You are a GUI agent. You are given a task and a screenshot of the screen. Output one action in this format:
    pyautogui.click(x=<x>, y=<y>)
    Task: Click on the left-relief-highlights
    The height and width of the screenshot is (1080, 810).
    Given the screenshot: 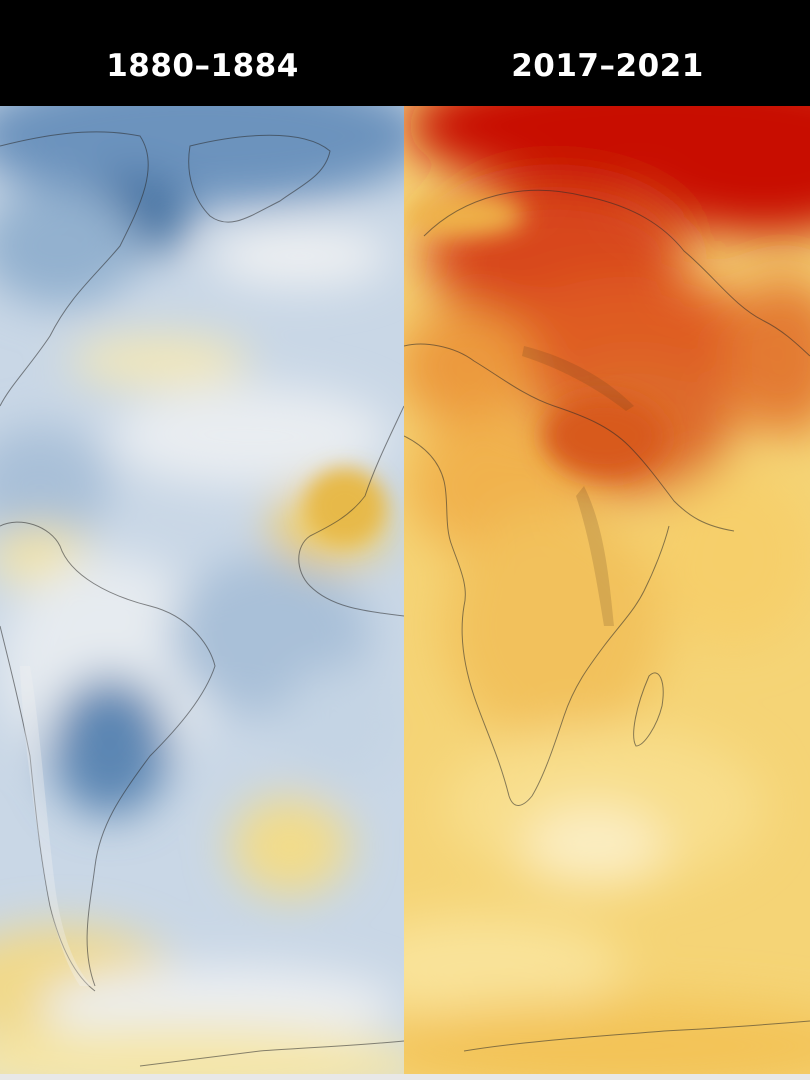 What is the action you would take?
    pyautogui.click(x=56, y=826)
    